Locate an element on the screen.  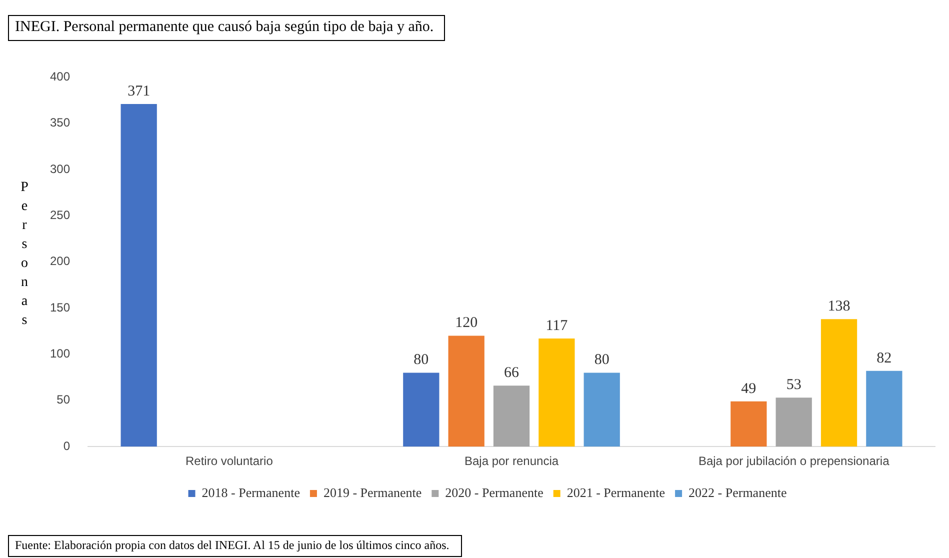
source-note: Fuente: Elaboración propia con datos del INEGI. Al 15 de junio de los últimos cinco años. is located at coordinates (235, 546).